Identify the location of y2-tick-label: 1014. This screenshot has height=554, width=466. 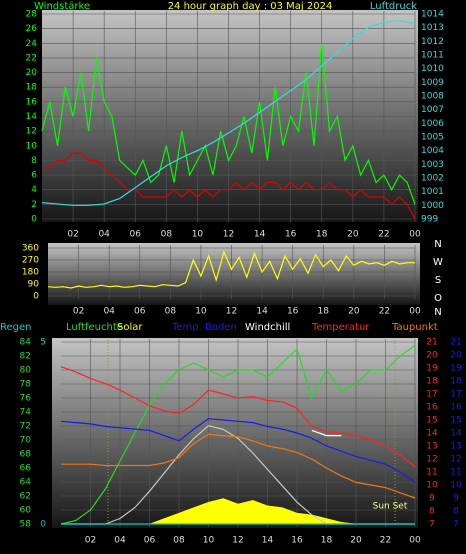
(432, 15).